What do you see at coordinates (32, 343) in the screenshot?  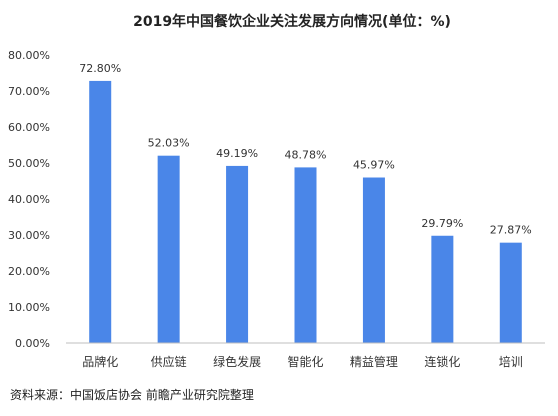 I see `y-tick-label: 0.00%` at bounding box center [32, 343].